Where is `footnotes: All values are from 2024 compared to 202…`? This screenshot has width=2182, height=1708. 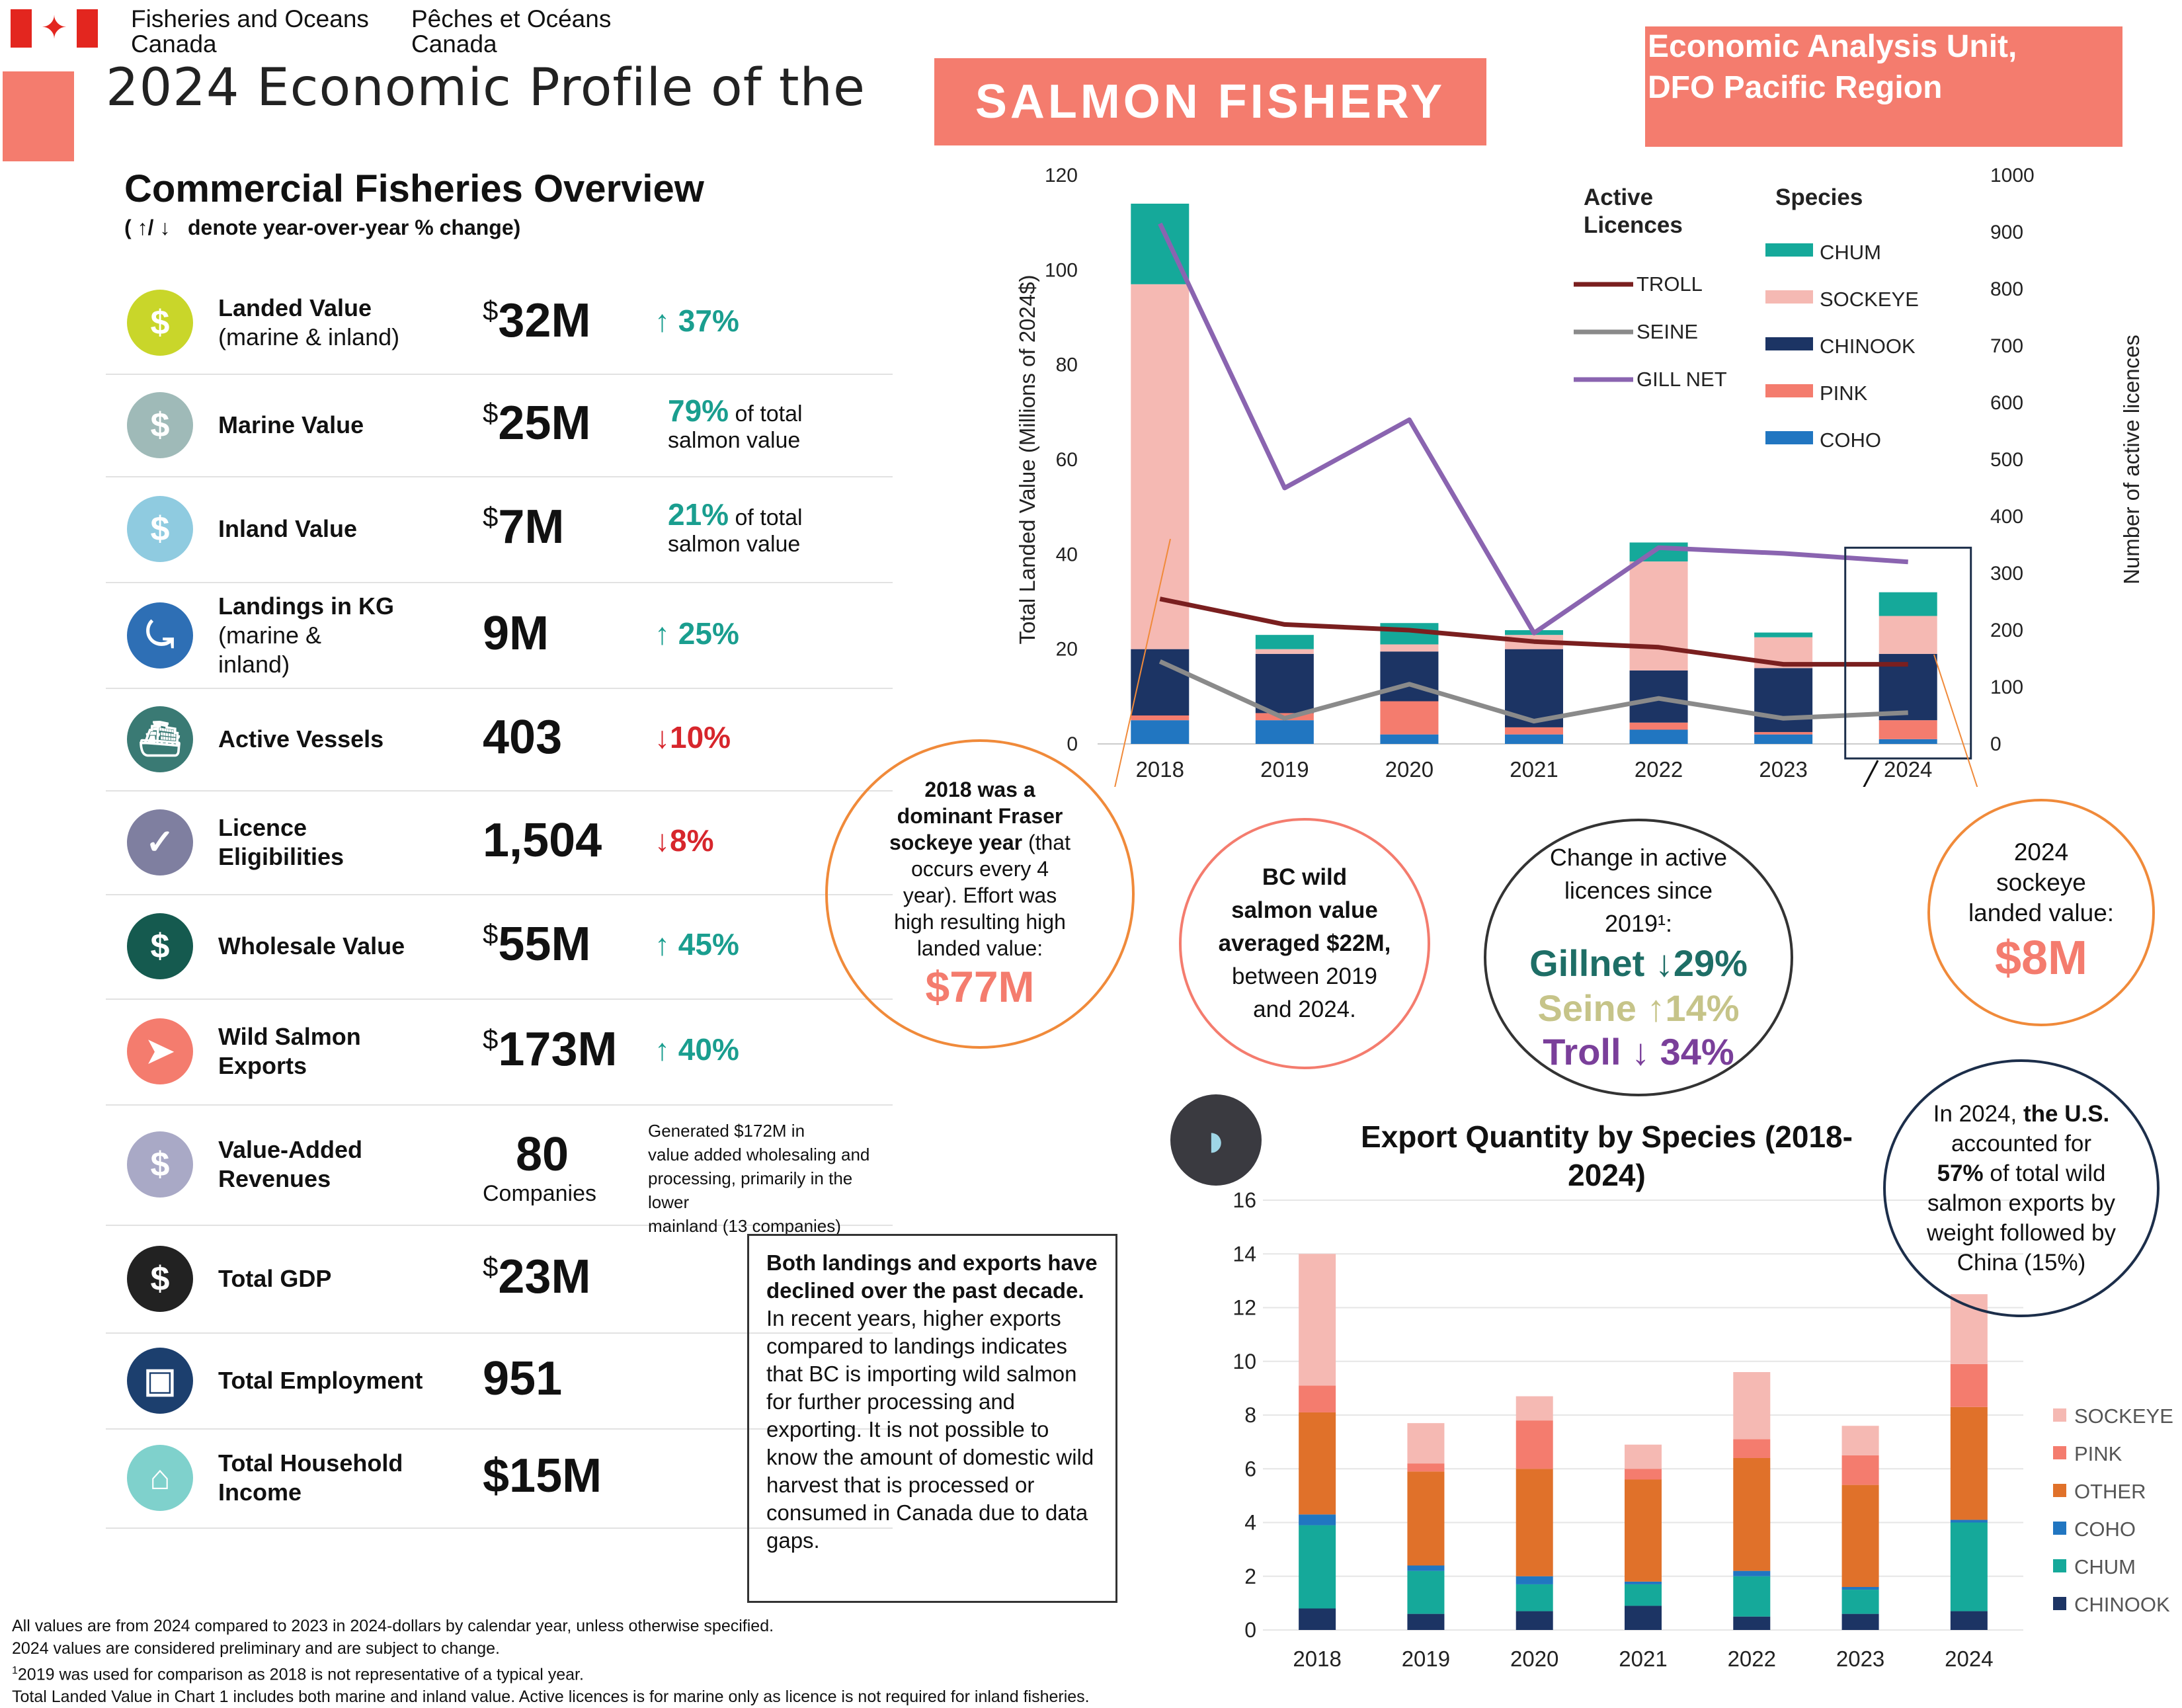
footnotes: All values are from 2024 compared to 202… is located at coordinates (551, 1662).